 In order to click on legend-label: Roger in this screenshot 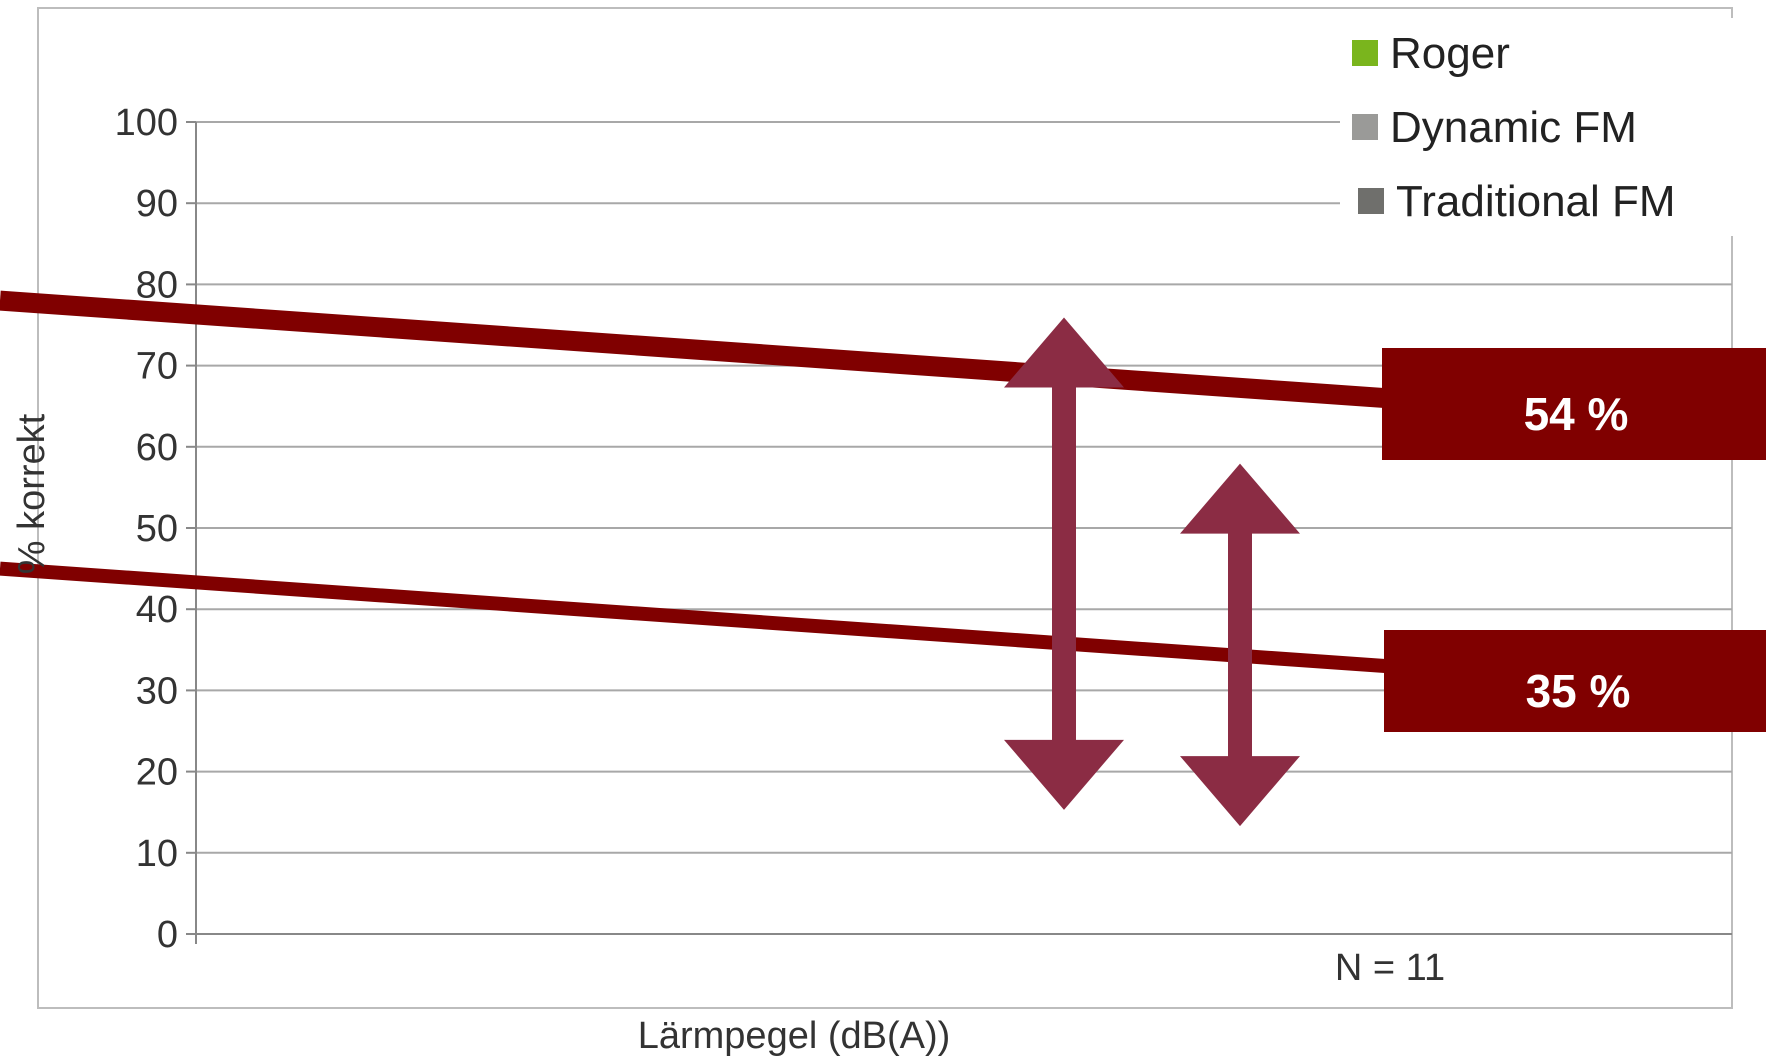, I will do `click(1450, 53)`.